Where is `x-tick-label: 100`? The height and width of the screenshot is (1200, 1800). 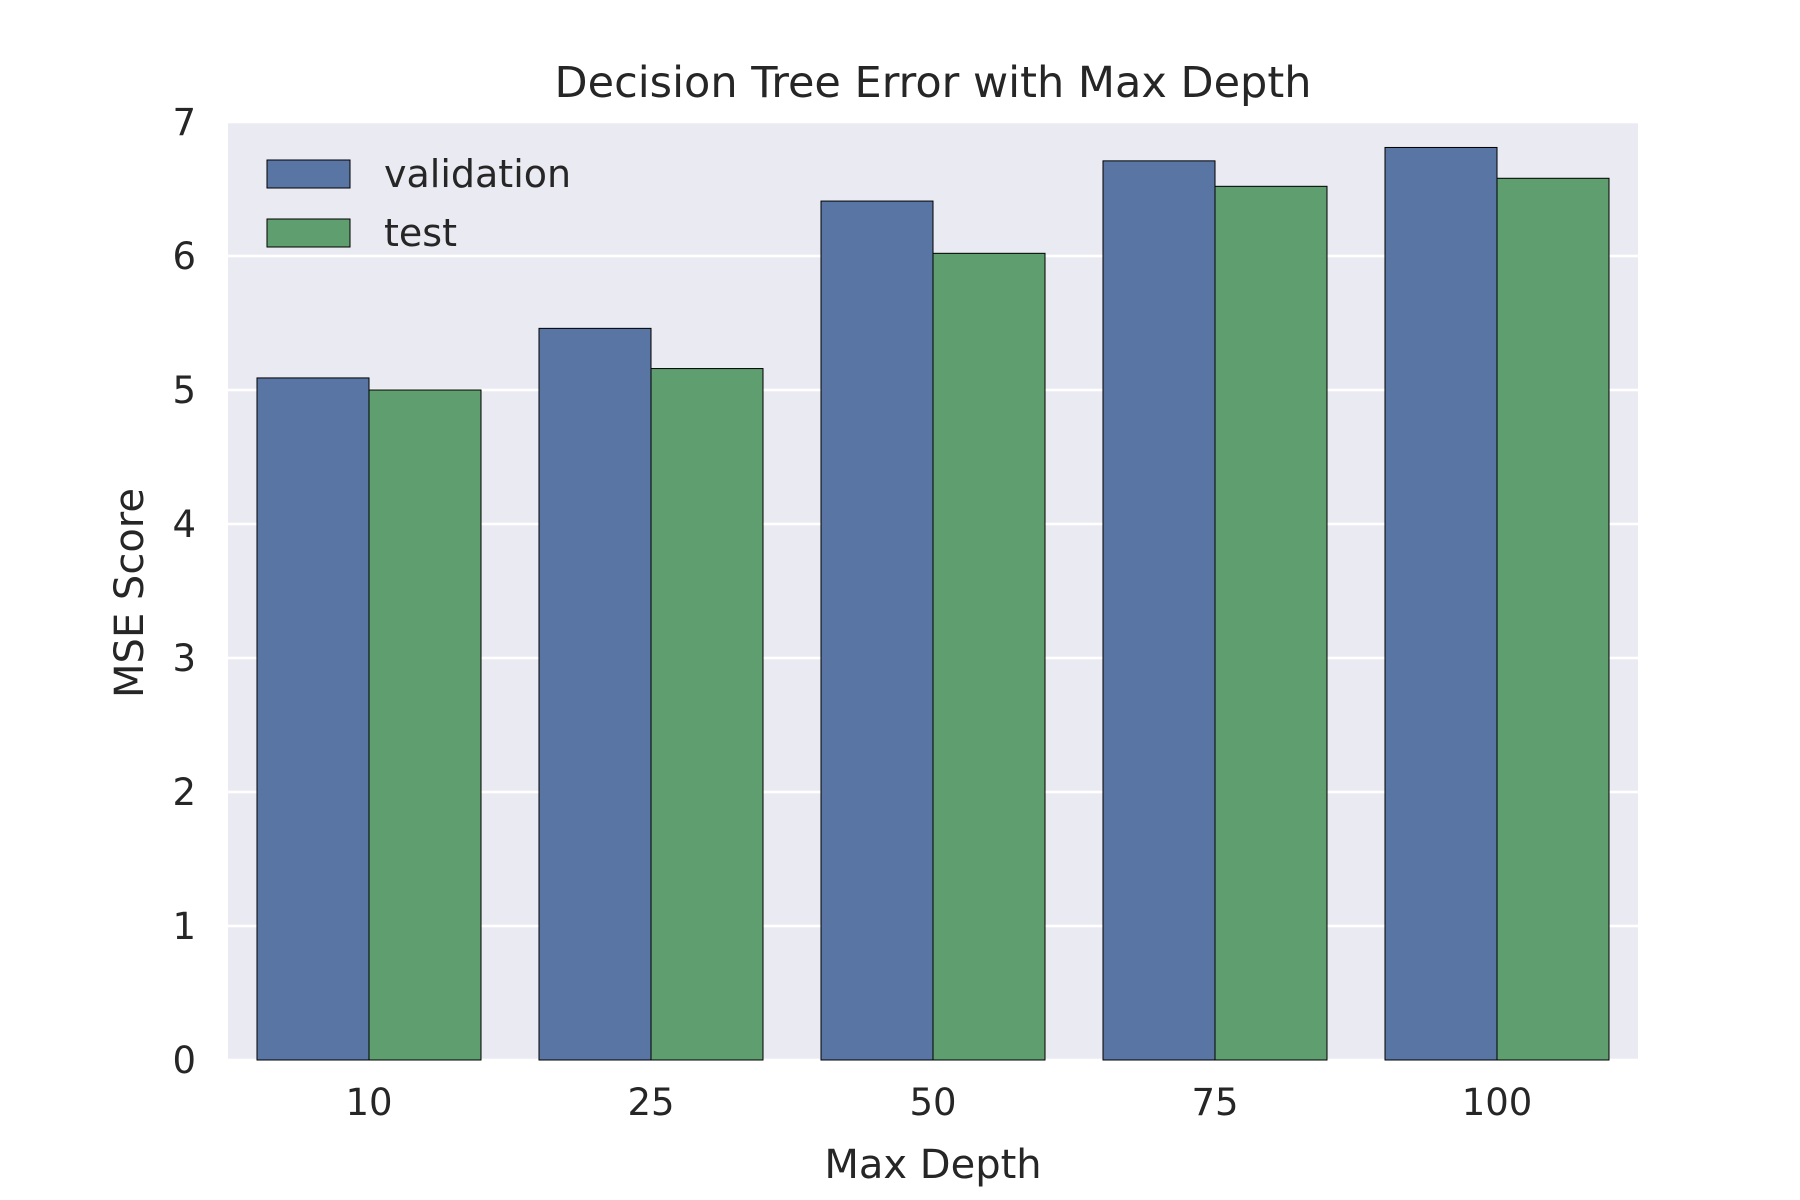
x-tick-label: 100 is located at coordinates (1497, 1102).